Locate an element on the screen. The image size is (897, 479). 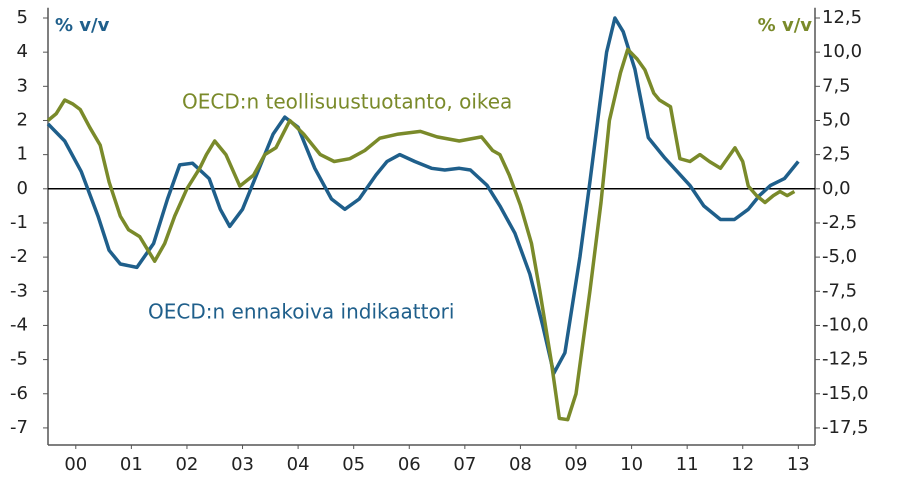
y-tick-label: -6 is located at coordinates (19, 393).